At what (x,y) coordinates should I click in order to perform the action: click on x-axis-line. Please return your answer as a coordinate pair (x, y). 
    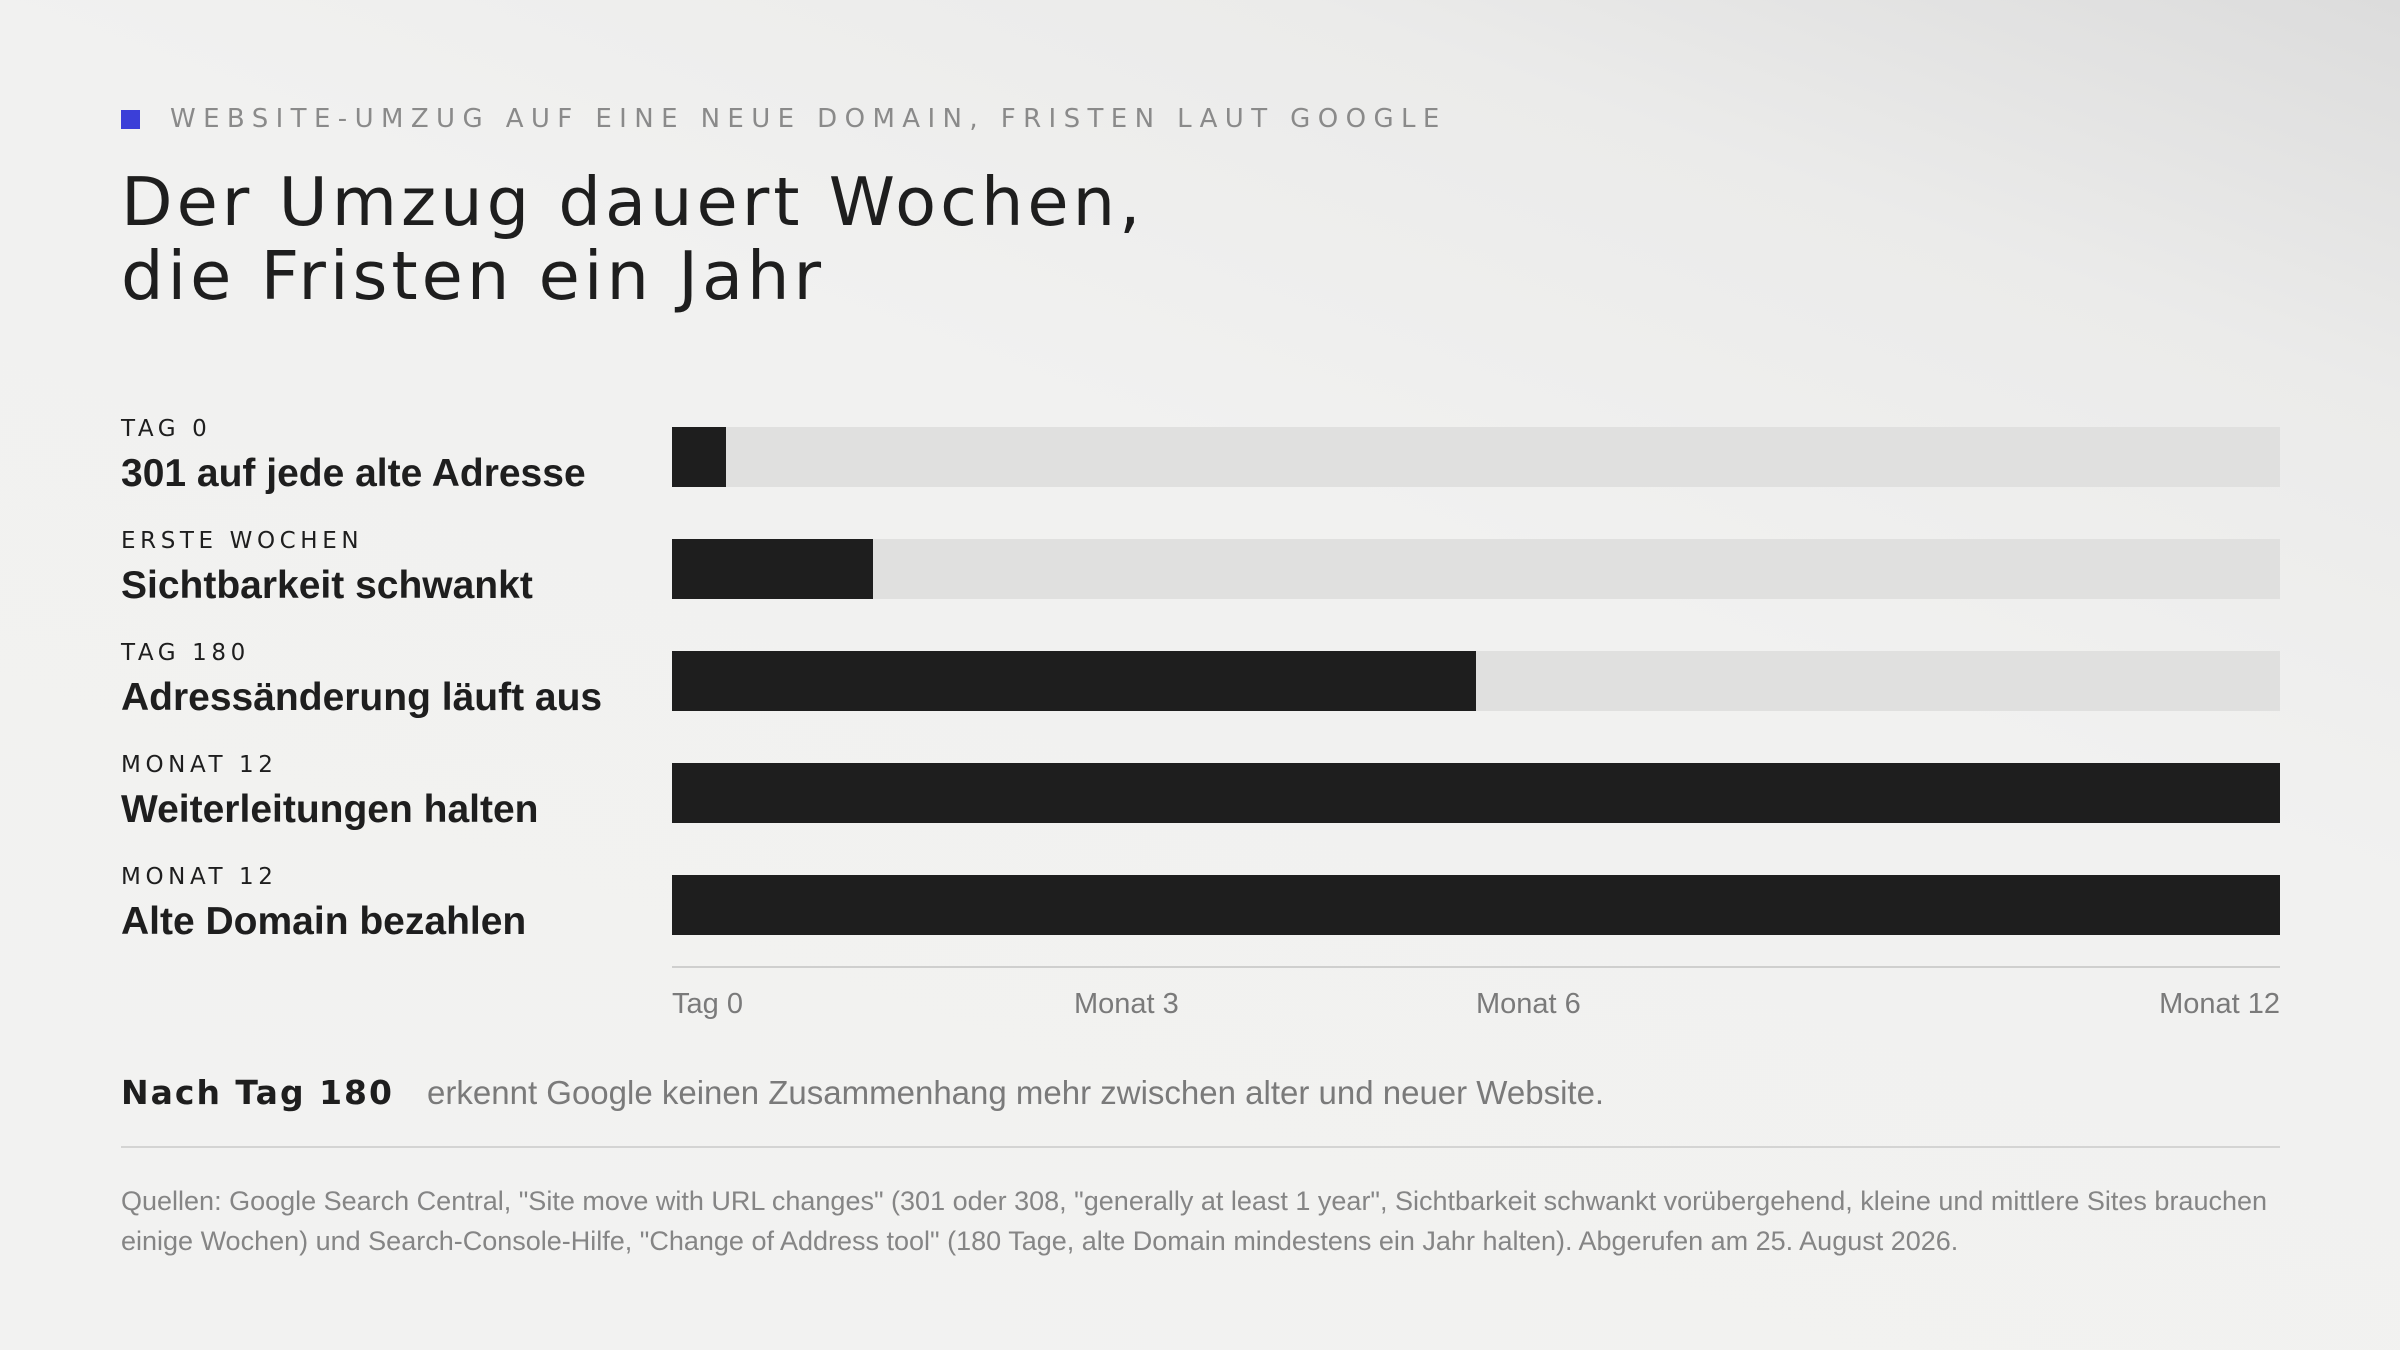
    Looking at the image, I should click on (1476, 967).